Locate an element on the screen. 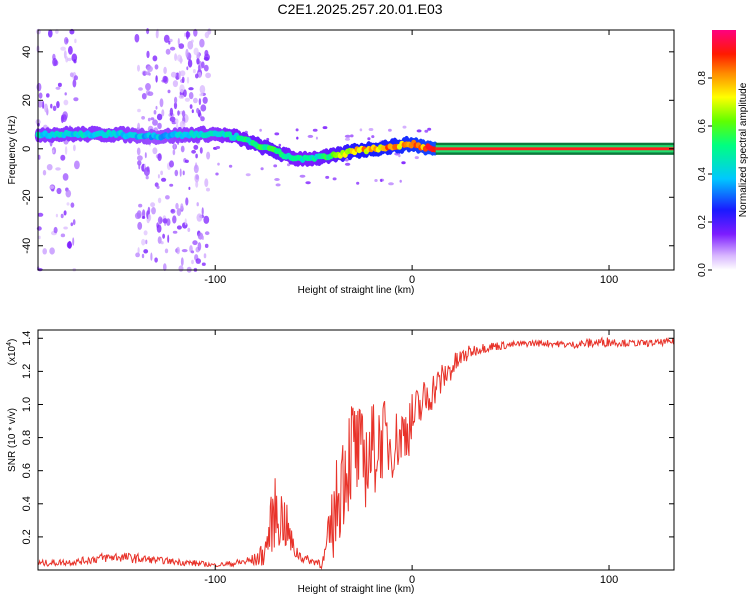 Image resolution: width=750 pixels, height=605 pixels. colorbar-tick-label: 0.8 is located at coordinates (702, 78).